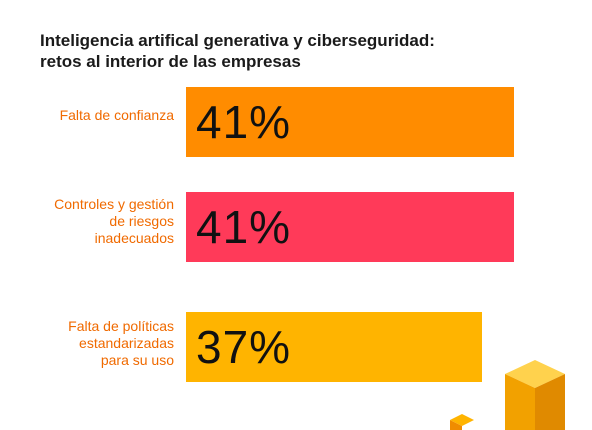  I want to click on category-label-line: para su uso, so click(137, 360).